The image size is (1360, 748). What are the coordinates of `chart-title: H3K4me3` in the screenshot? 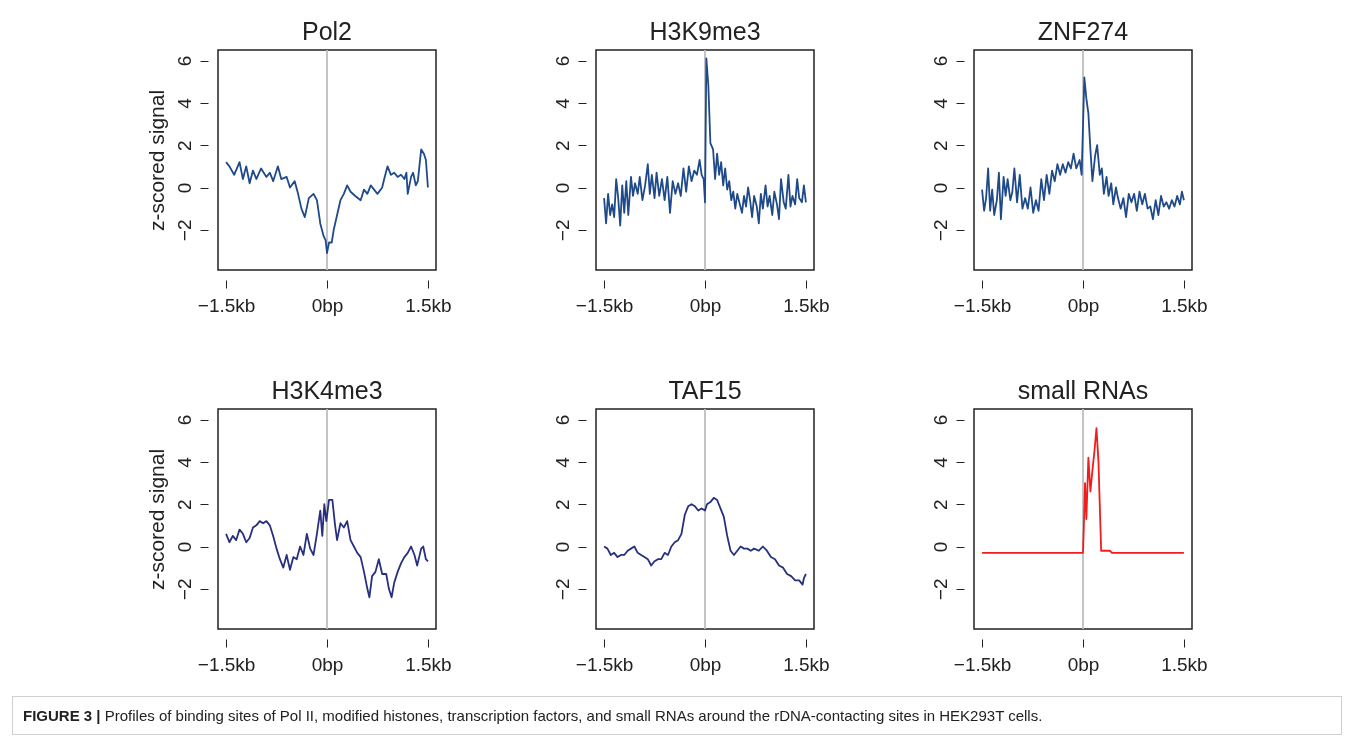 It's located at (327, 390).